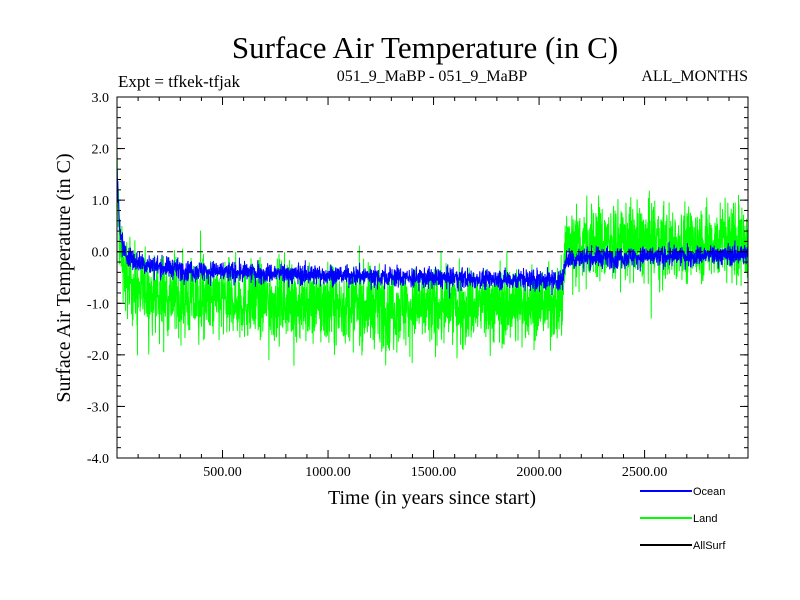  I want to click on y-tick-label: 0.0, so click(101, 253).